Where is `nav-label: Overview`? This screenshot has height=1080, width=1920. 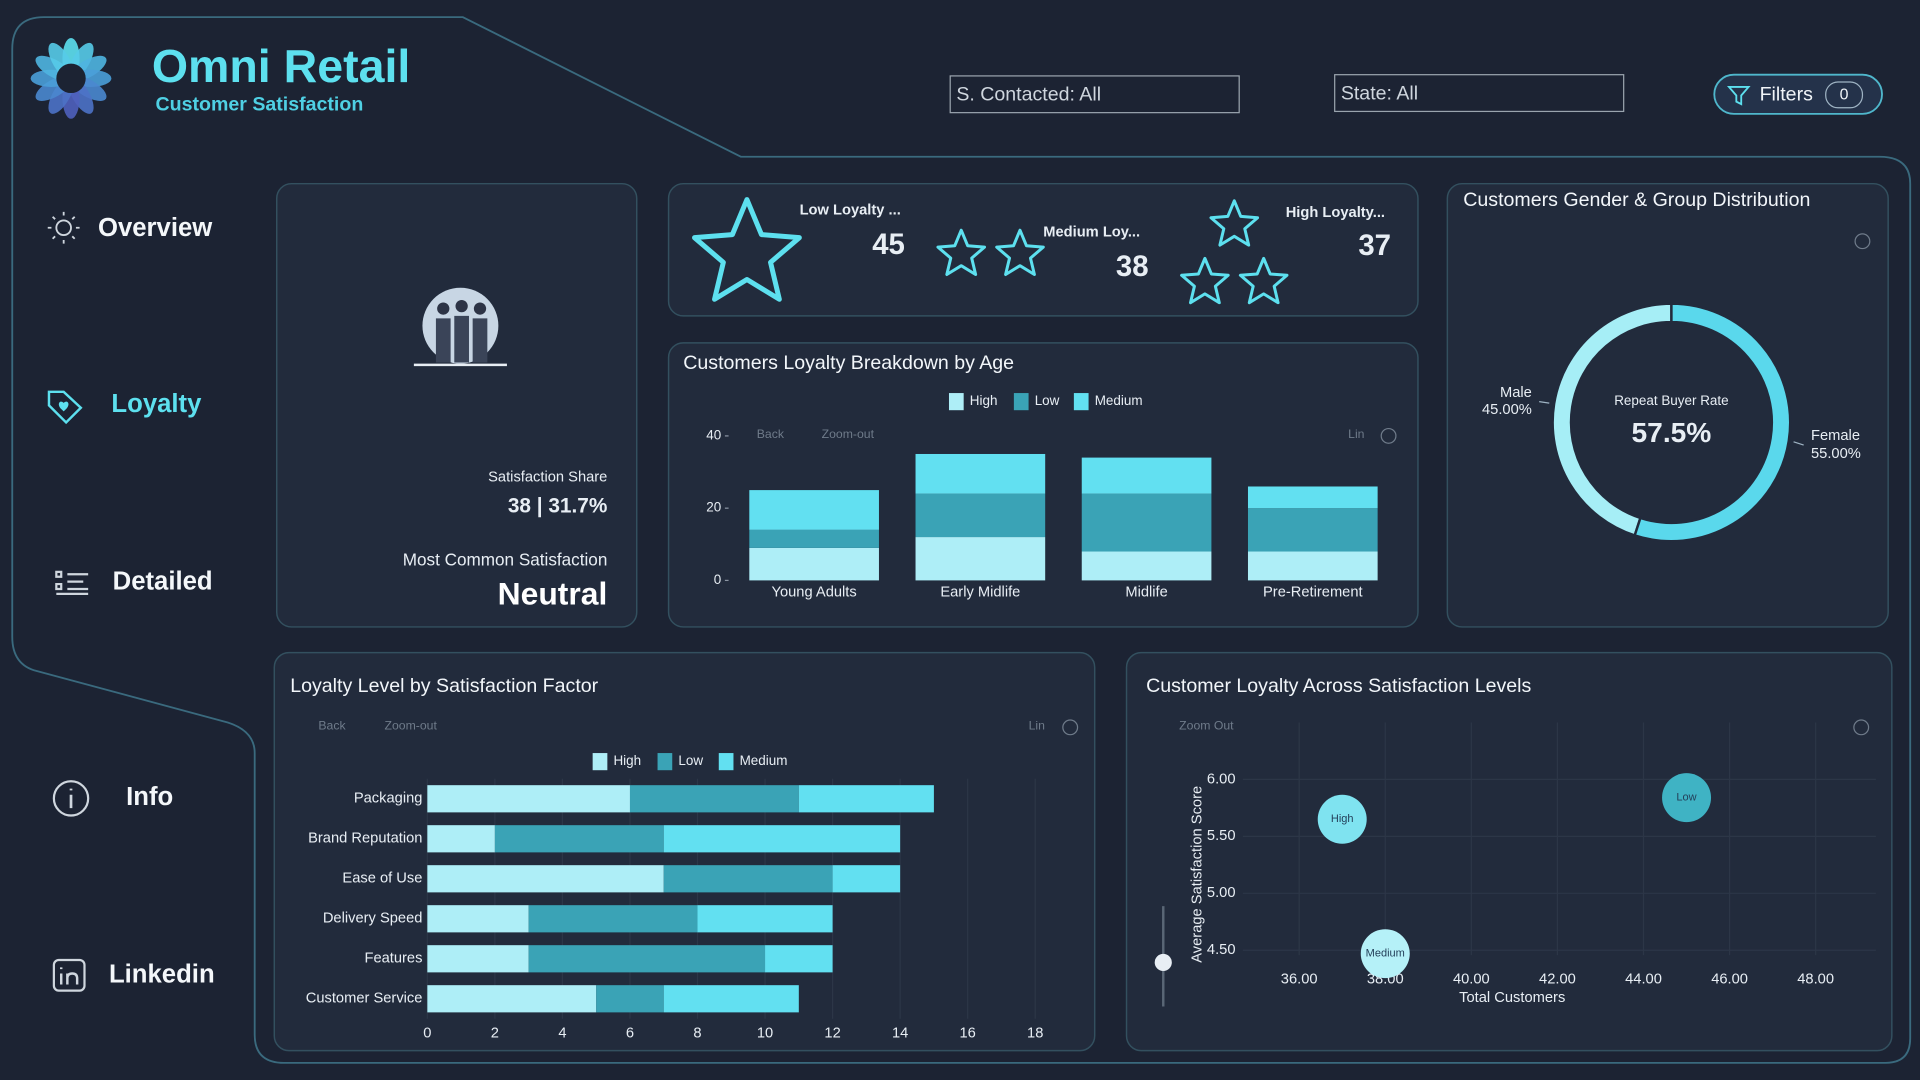 nav-label: Overview is located at coordinates (155, 228).